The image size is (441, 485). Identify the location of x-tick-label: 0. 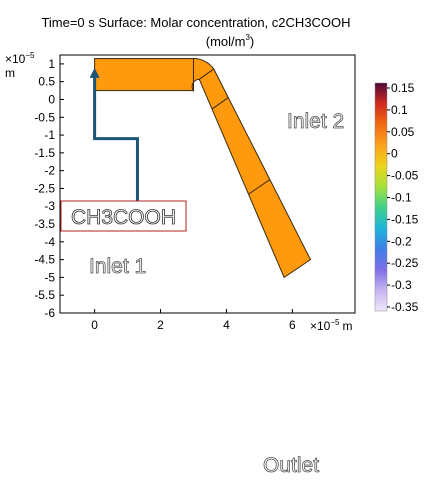
(94, 325).